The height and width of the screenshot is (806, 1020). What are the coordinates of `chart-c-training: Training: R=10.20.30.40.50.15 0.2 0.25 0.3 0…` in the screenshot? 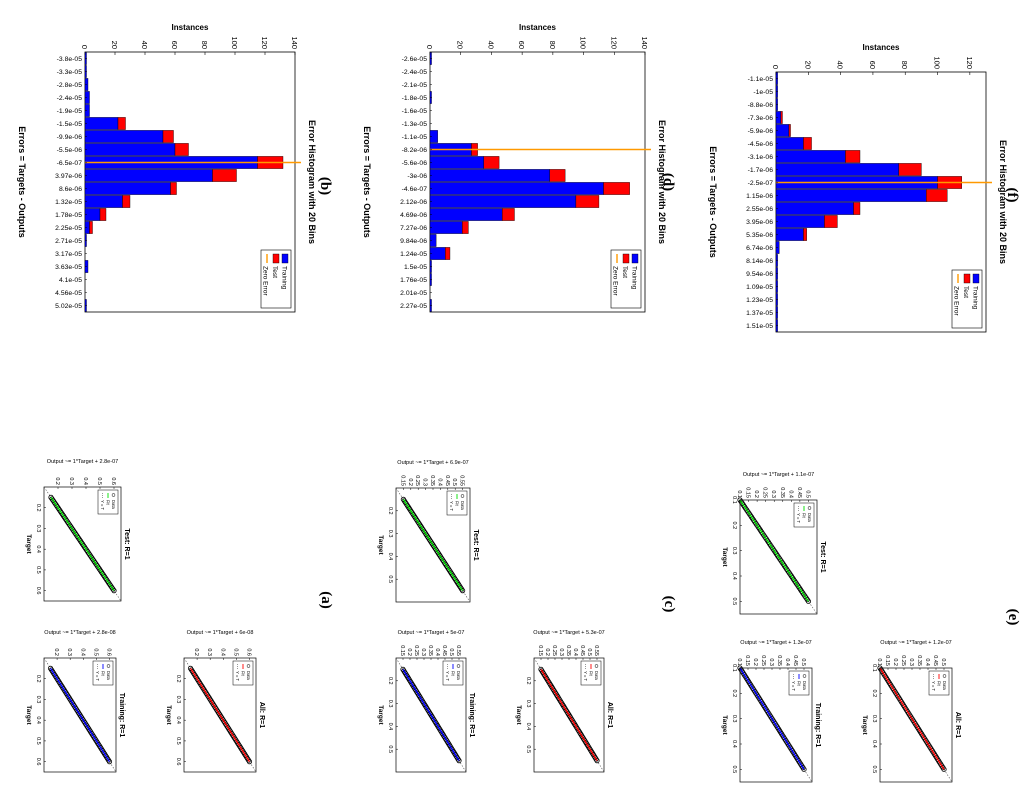 It's located at (426, 701).